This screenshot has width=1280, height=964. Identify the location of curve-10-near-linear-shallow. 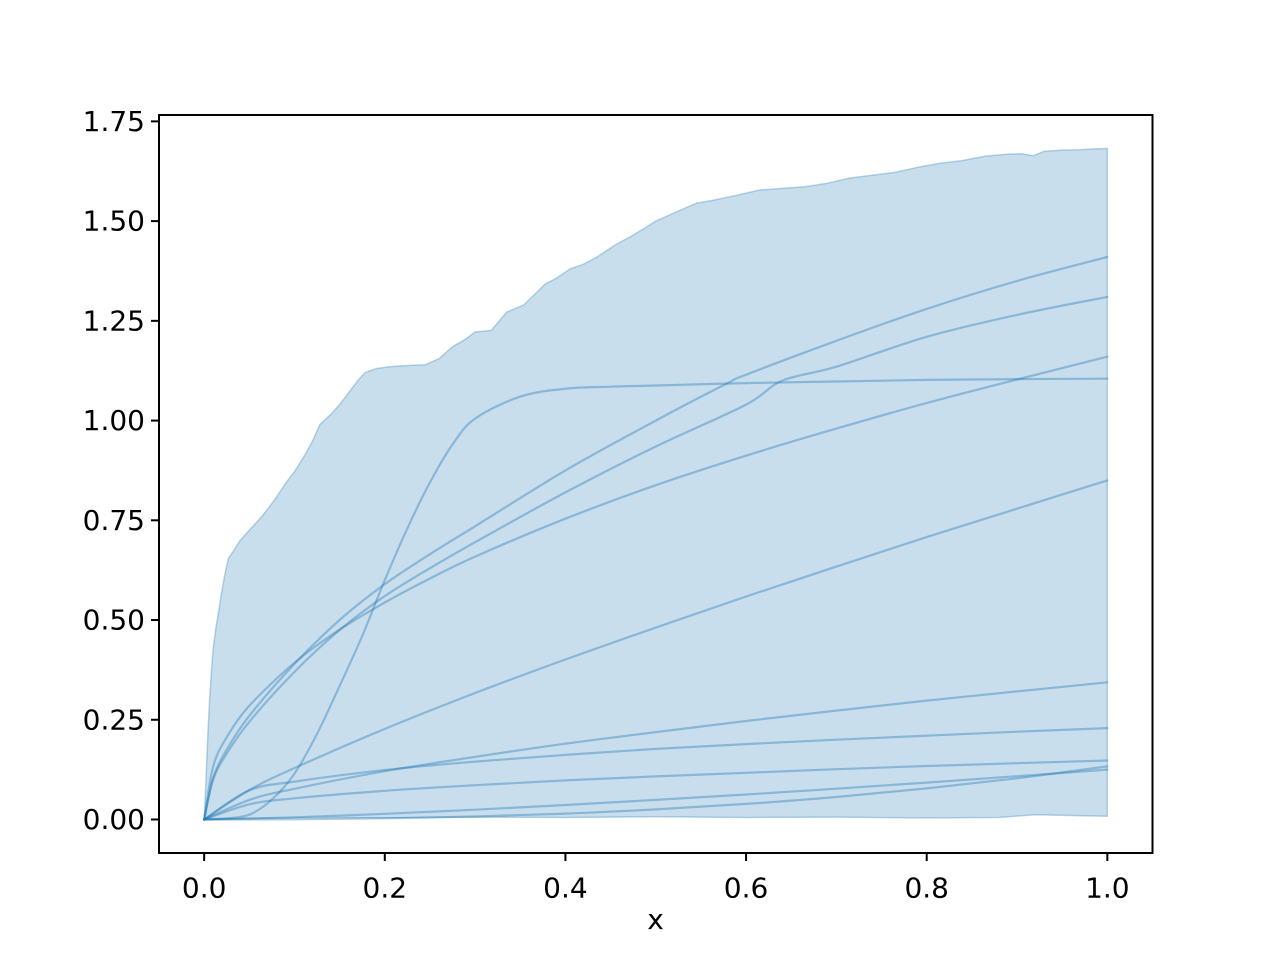
(656, 794).